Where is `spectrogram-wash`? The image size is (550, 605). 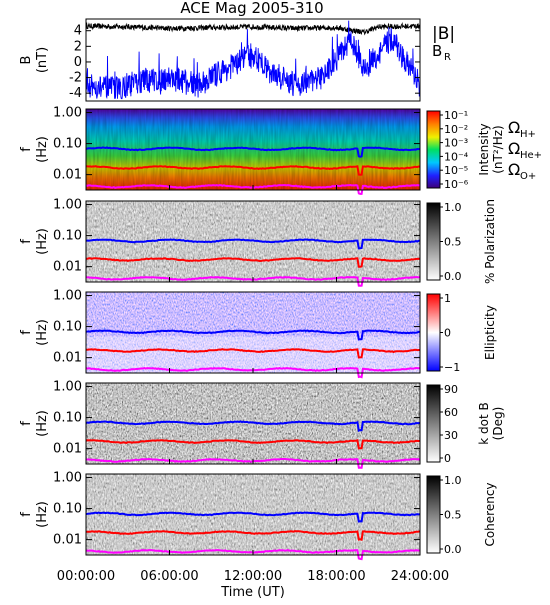
spectrogram-wash is located at coordinates (253, 354).